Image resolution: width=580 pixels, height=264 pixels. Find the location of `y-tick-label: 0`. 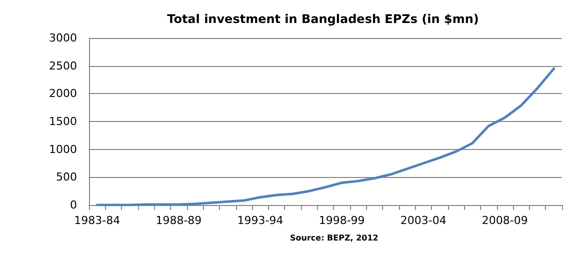

y-tick-label: 0 is located at coordinates (73, 205).